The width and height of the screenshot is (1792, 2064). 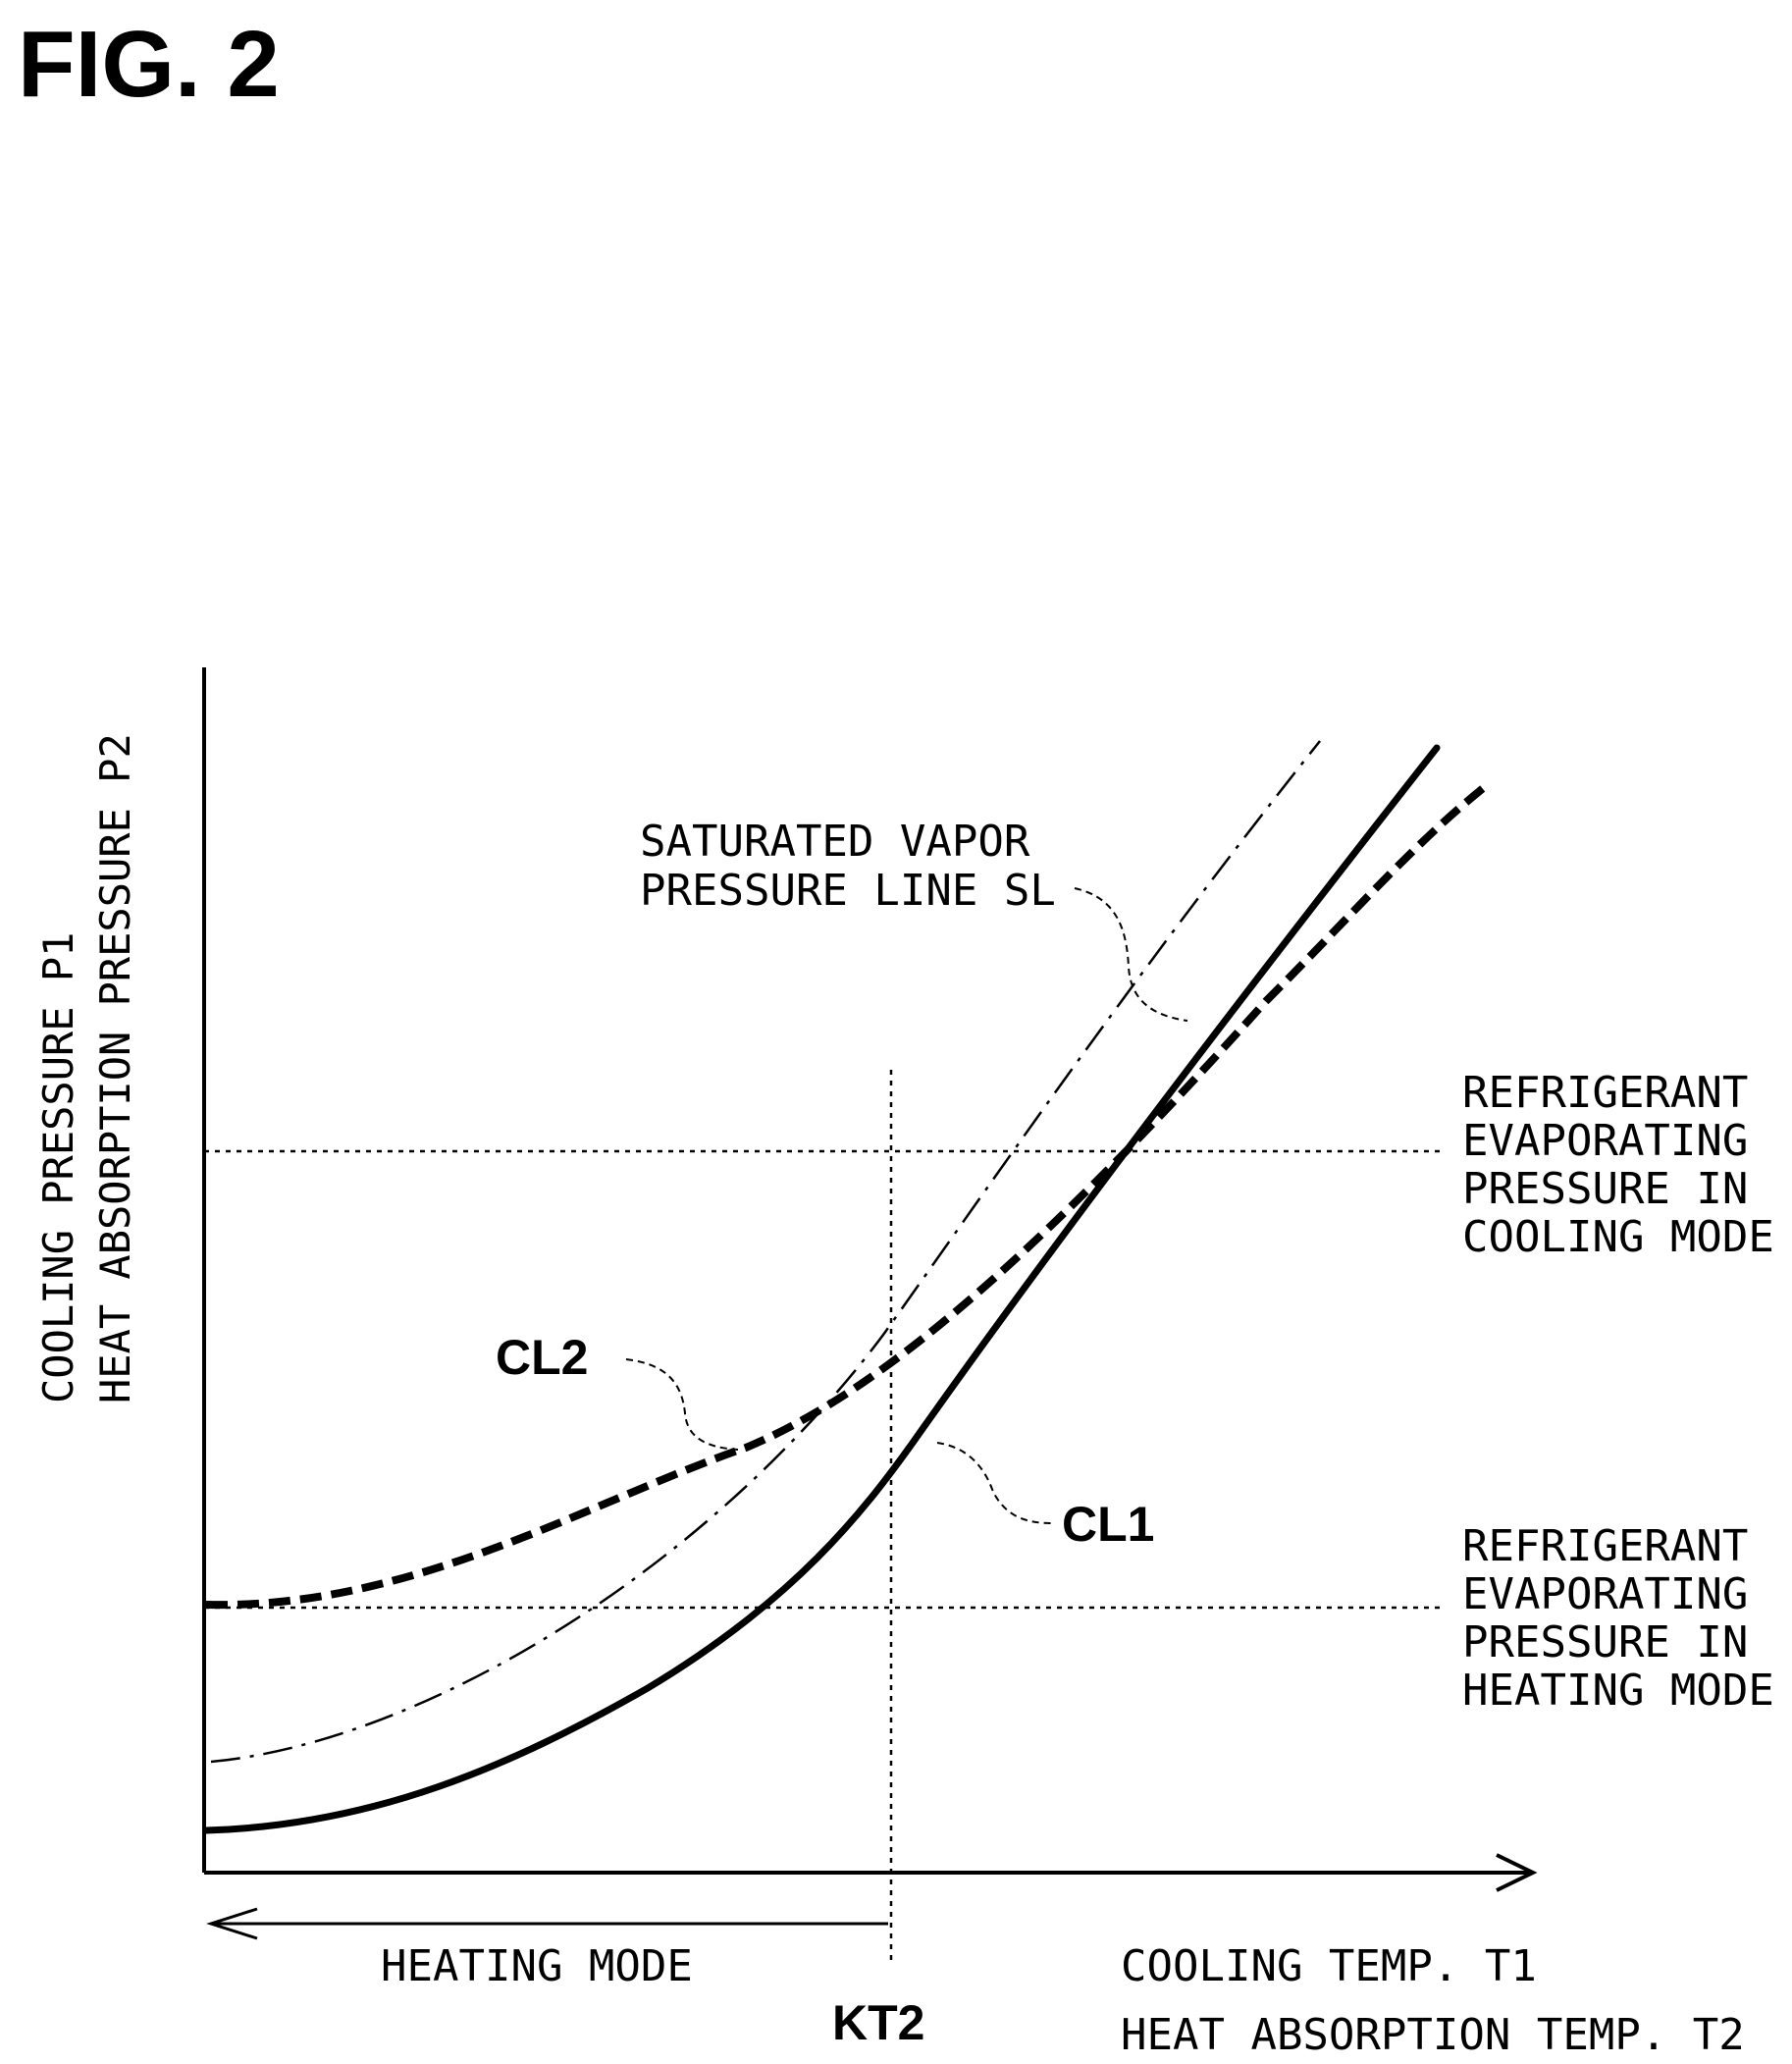 I want to click on heating-mode-label: HEATING MODE, so click(x=537, y=1966).